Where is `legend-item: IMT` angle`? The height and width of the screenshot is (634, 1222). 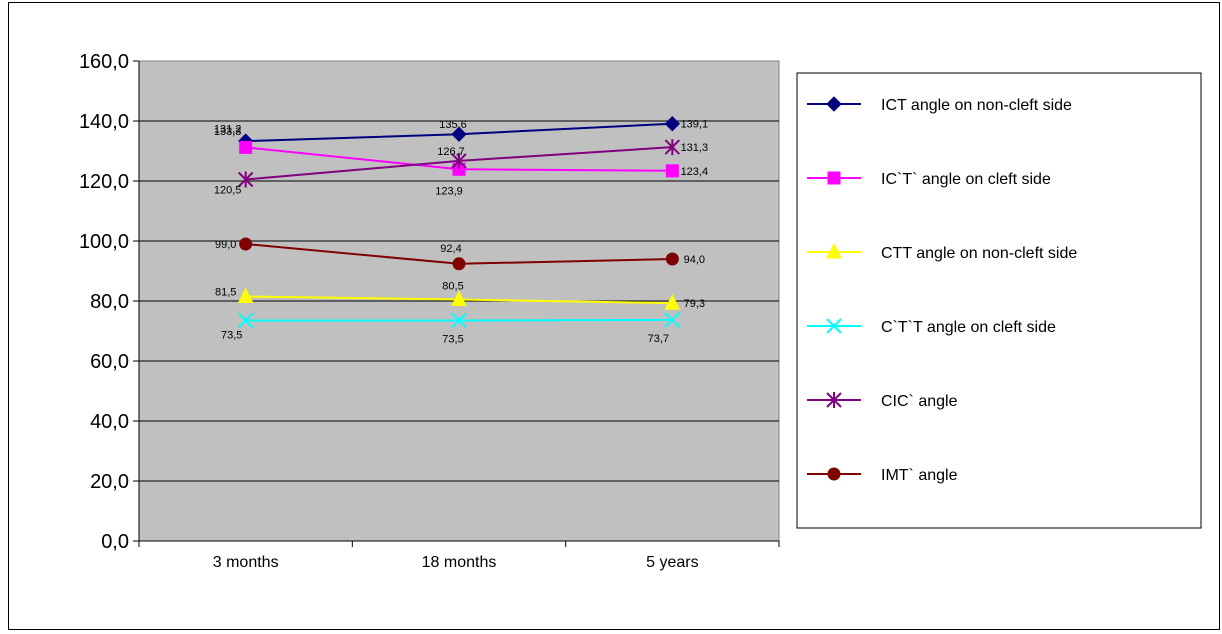 legend-item: IMT` angle is located at coordinates (882, 475).